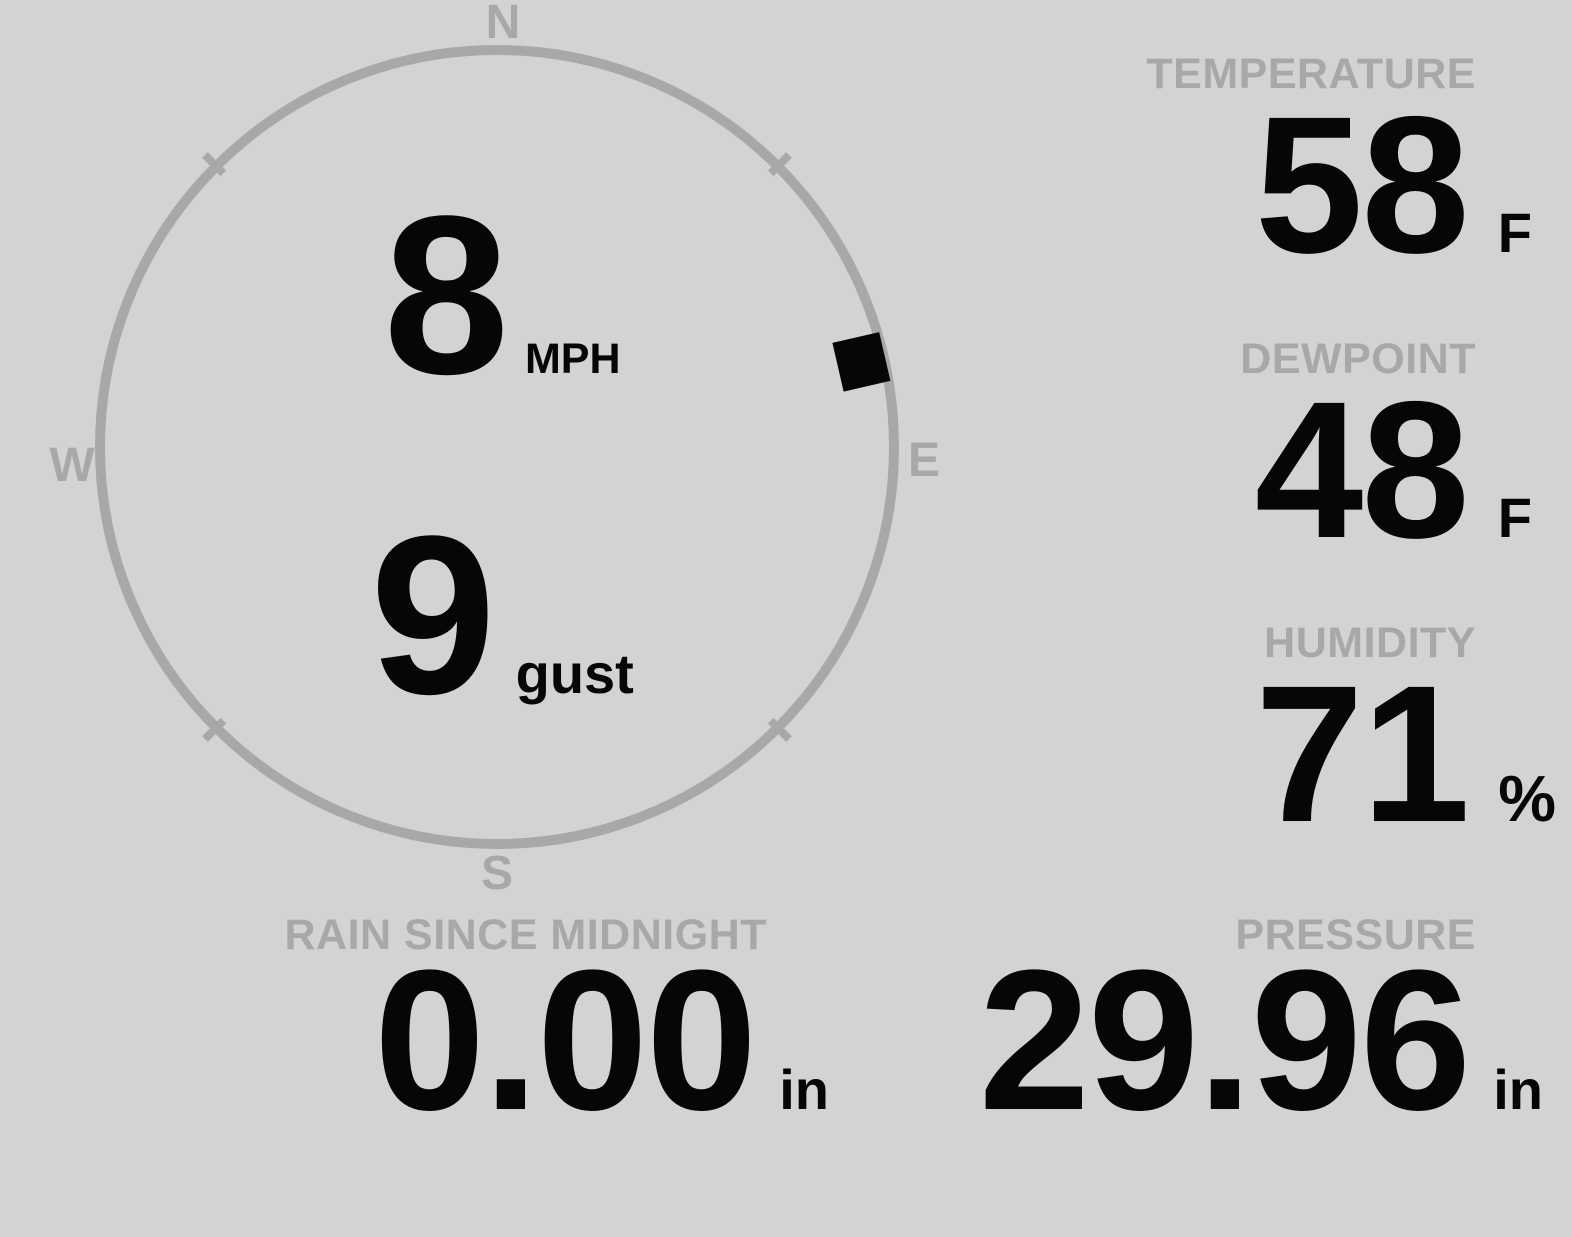 Image resolution: width=1571 pixels, height=1237 pixels. What do you see at coordinates (502, 615) in the screenshot?
I see `wind-gust: 9 gust` at bounding box center [502, 615].